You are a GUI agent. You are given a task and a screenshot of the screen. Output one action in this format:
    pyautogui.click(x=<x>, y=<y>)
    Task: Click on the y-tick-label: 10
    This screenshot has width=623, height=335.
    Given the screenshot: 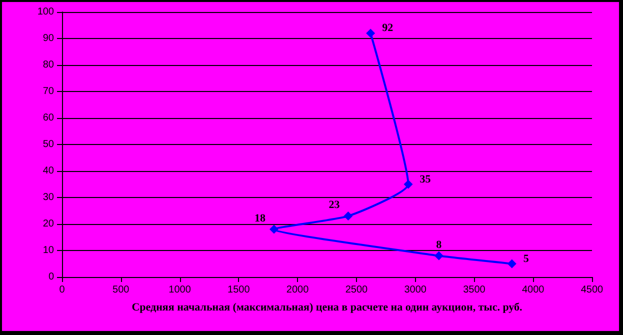 What is the action you would take?
    pyautogui.click(x=48, y=250)
    